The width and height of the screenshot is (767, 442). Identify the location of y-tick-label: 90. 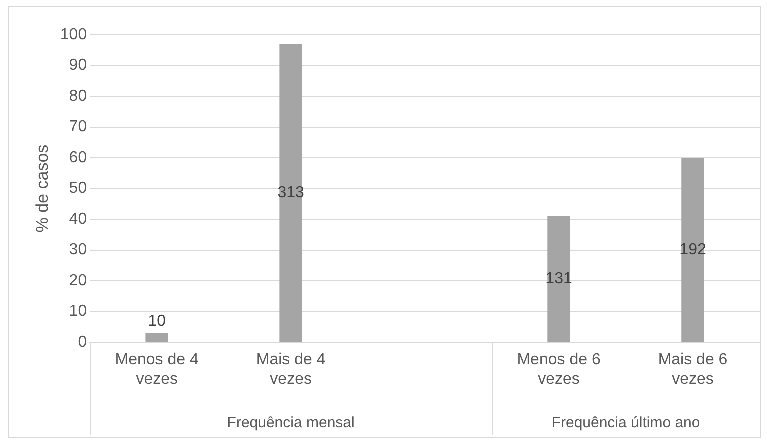
(78, 65).